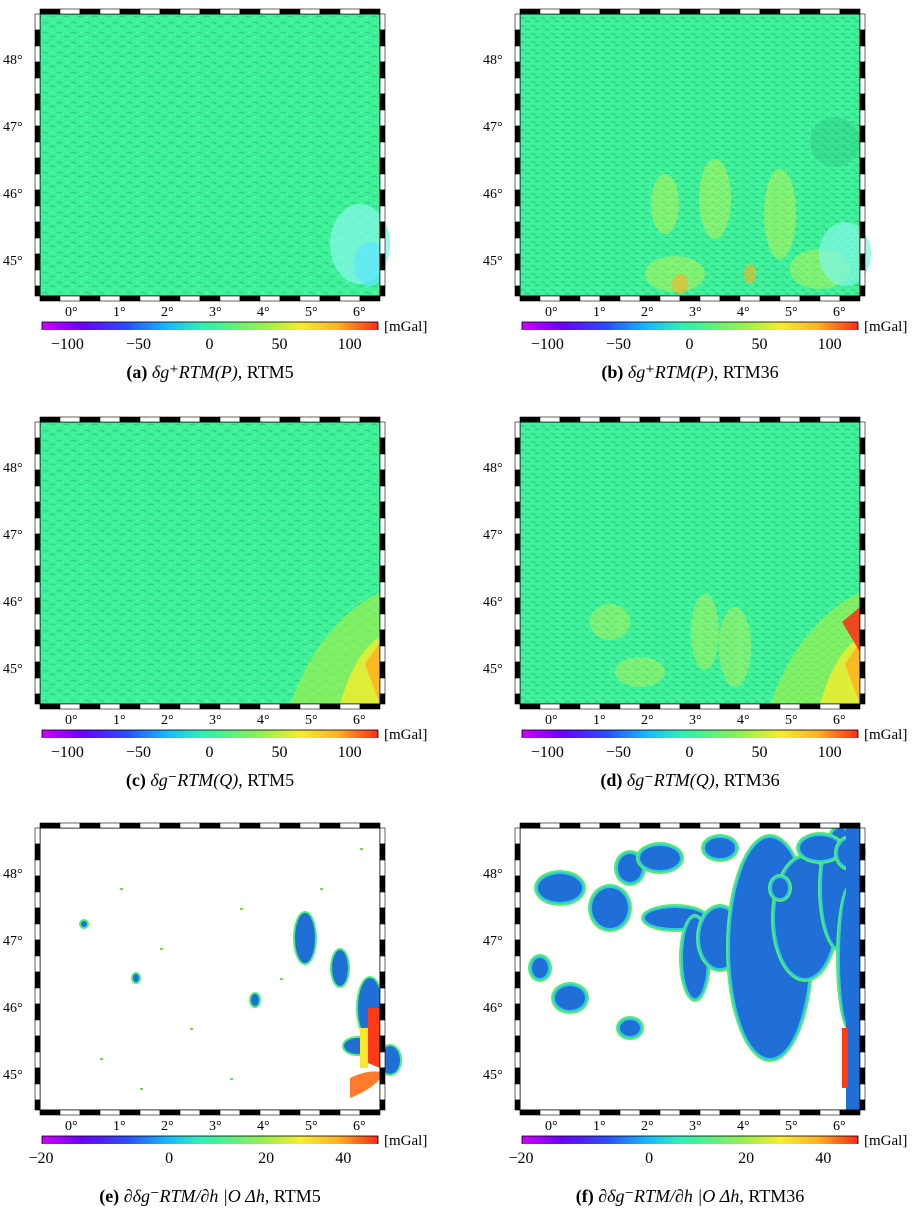 This screenshot has width=918, height=1220. Describe the element at coordinates (692, 169) in the screenshot. I see `map-b` at that location.